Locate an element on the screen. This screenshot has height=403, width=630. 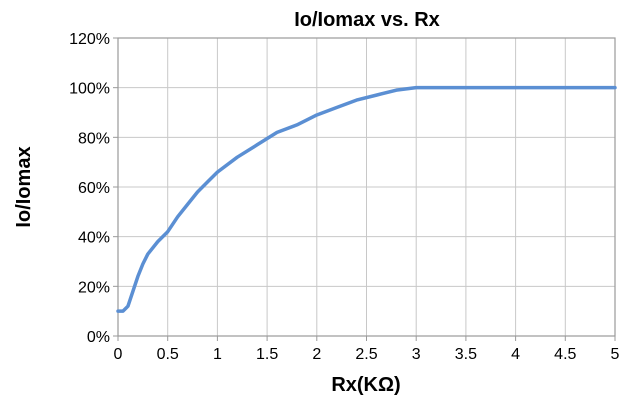
x-tick-label: 3.5 is located at coordinates (466, 354).